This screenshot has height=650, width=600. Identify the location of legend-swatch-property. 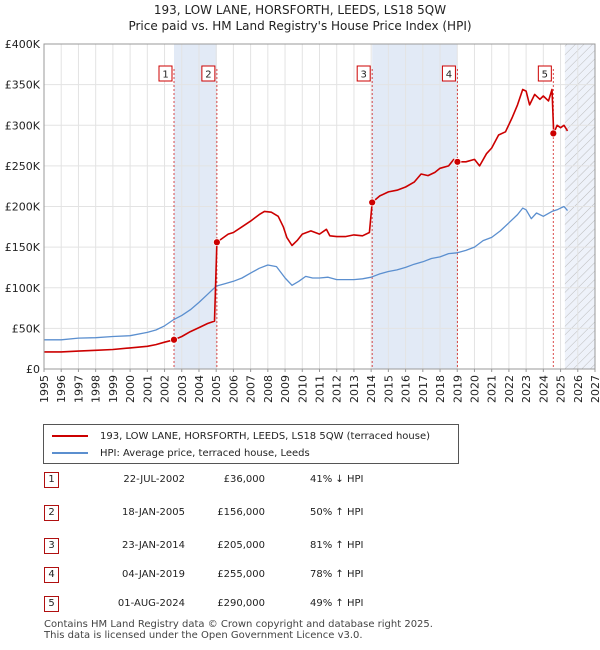
(70, 436).